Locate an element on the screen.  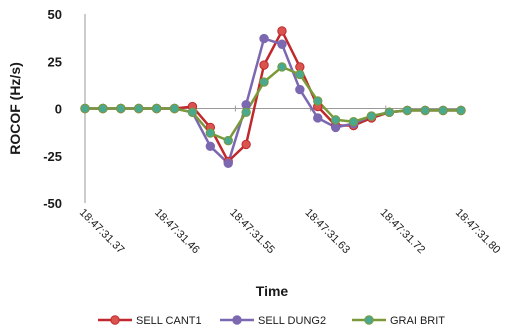
y-axis-ticks: 50 25 0 -25 -50 is located at coordinates (52, 109).